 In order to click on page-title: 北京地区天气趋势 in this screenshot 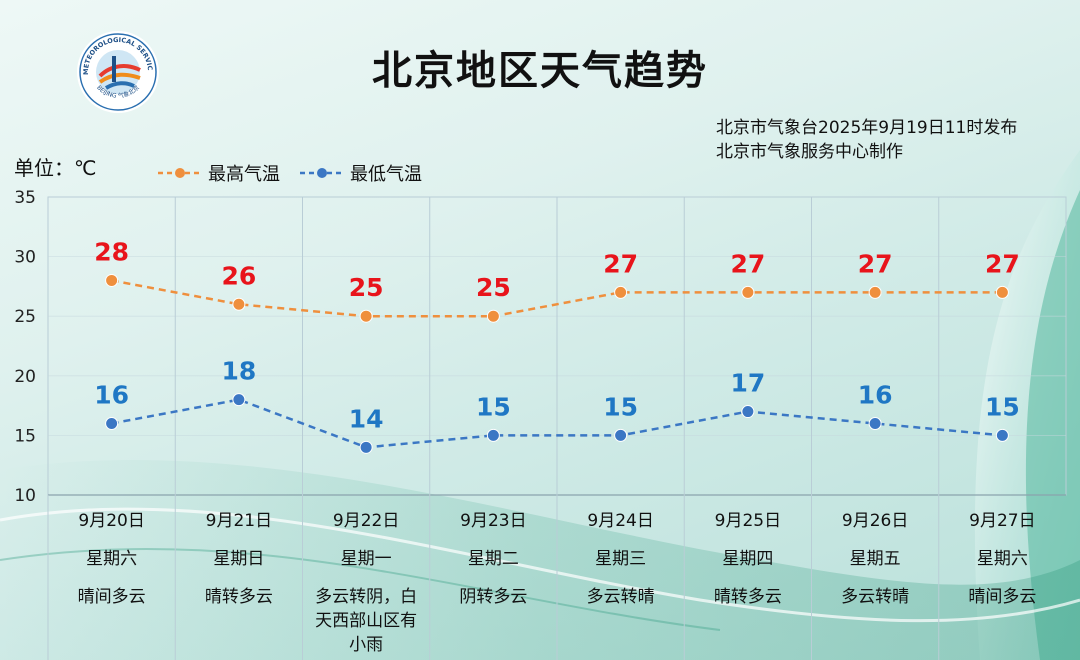, I will do `click(540, 71)`.